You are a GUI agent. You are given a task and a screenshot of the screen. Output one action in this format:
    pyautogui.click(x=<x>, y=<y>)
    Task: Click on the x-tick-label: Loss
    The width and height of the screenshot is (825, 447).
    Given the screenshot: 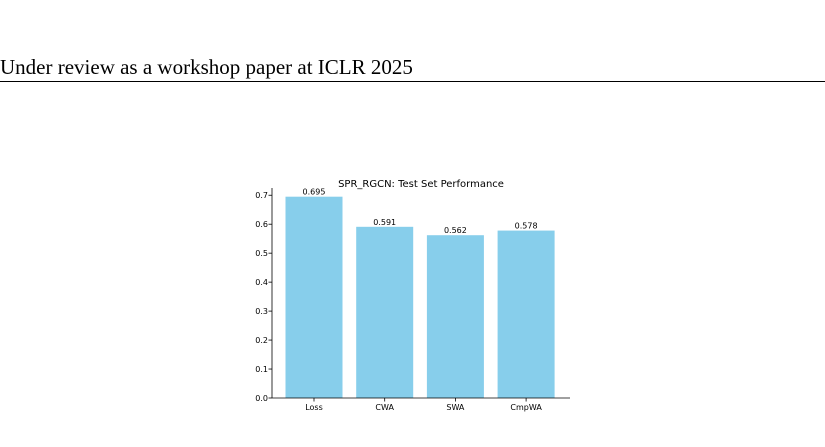 What is the action you would take?
    pyautogui.click(x=314, y=407)
    